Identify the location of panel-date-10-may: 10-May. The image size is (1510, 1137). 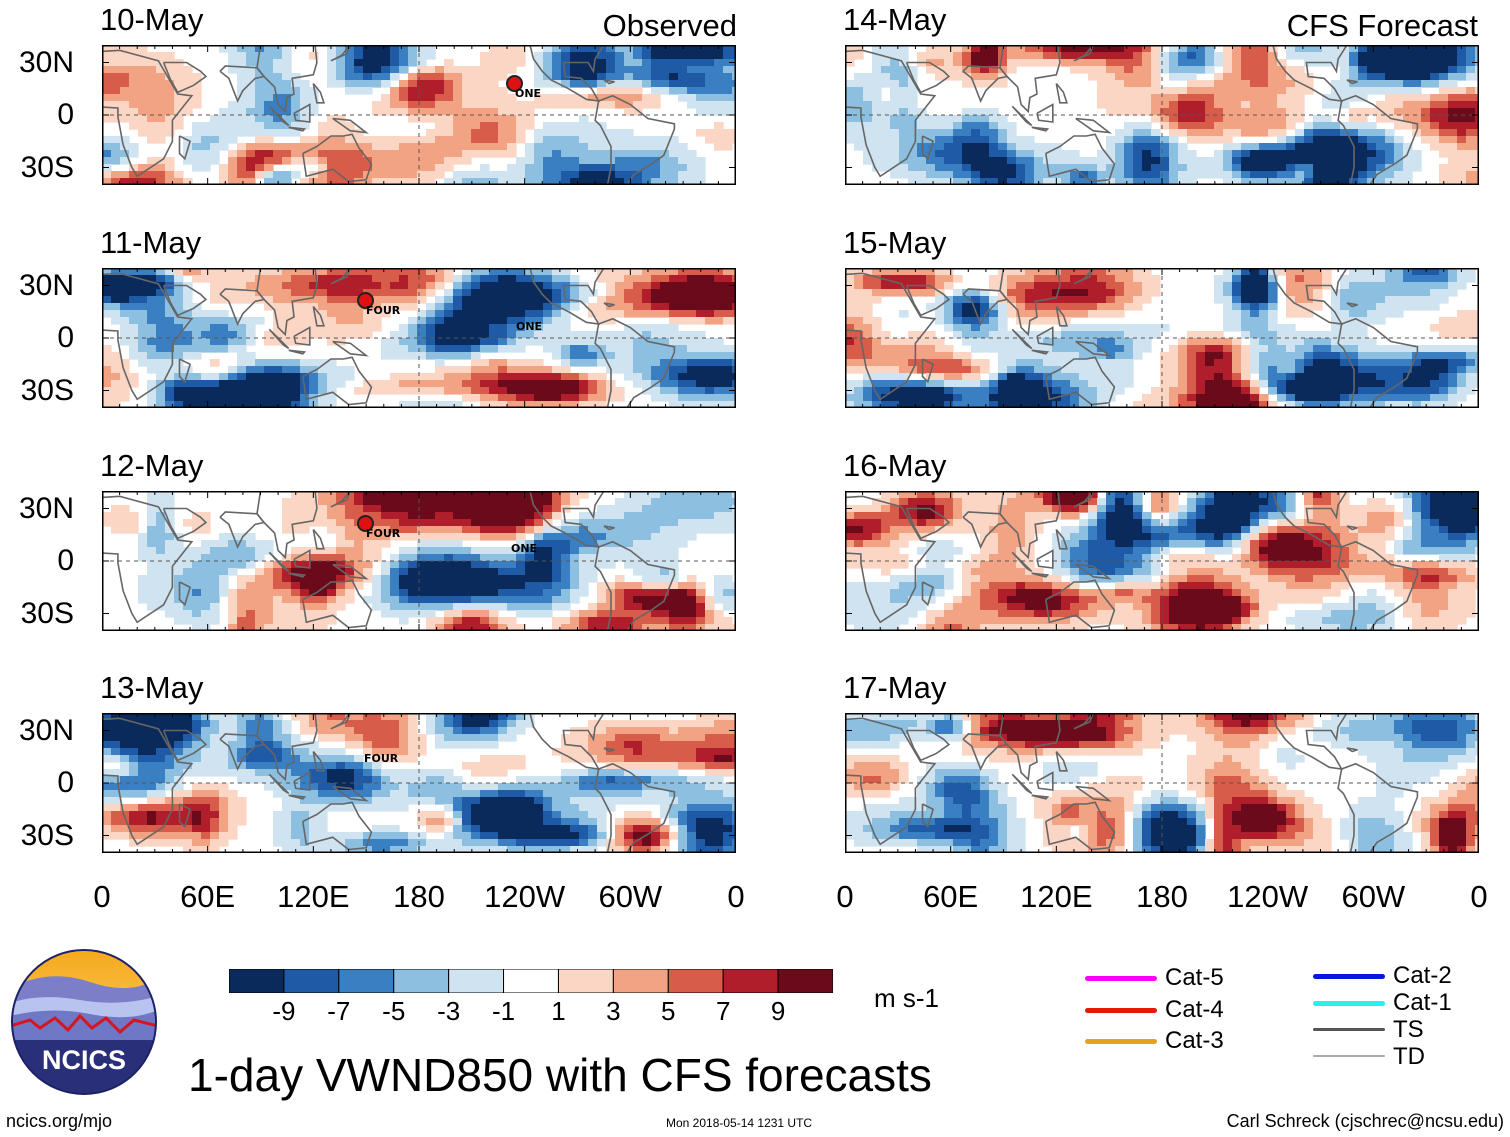
(152, 19).